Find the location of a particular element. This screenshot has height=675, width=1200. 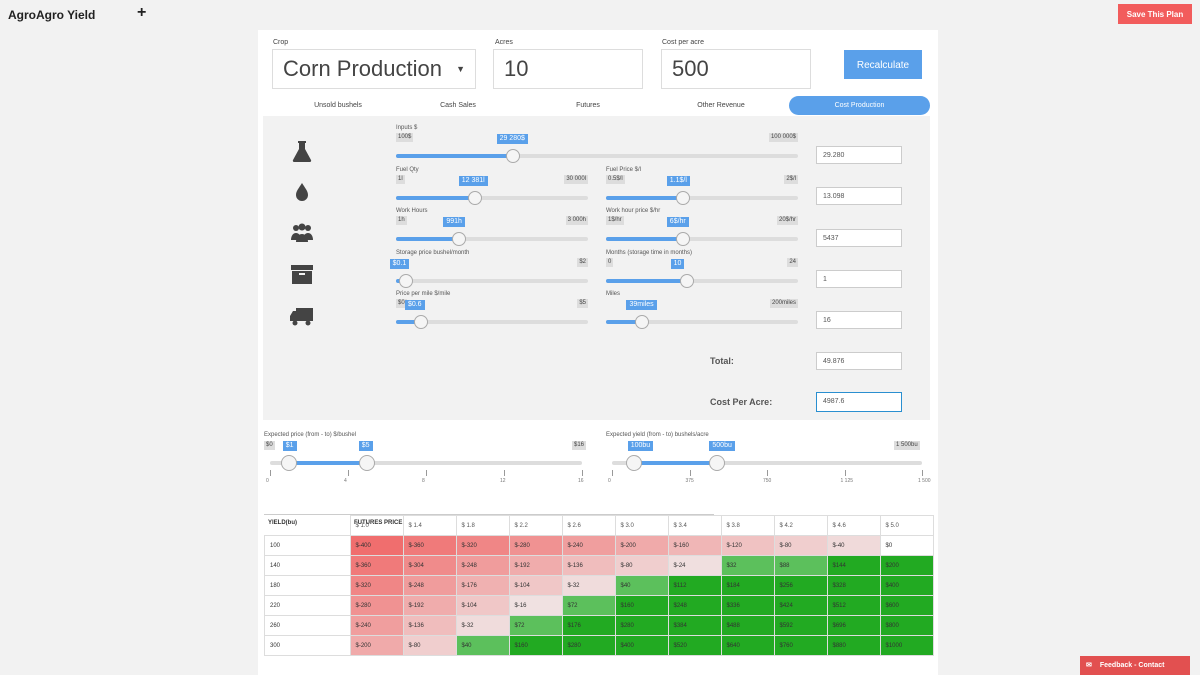

inputs-value: 29 280$ is located at coordinates (512, 139).